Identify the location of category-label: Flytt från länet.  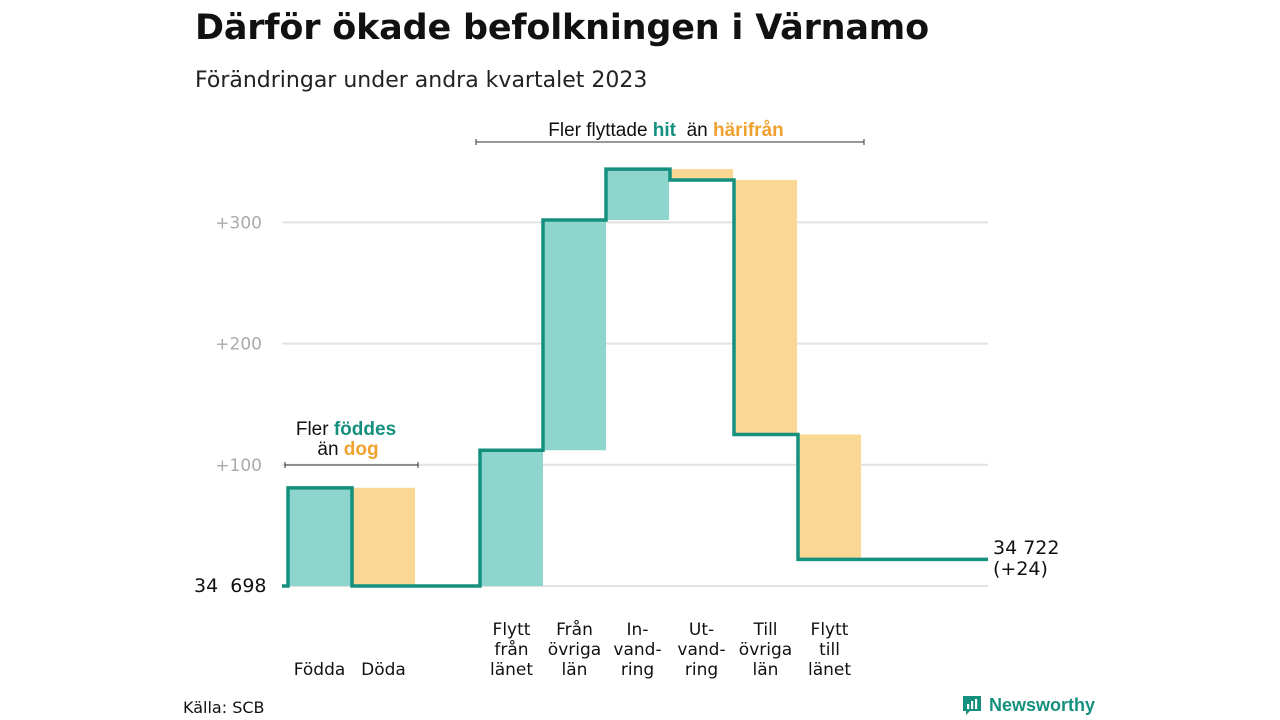
(511, 650).